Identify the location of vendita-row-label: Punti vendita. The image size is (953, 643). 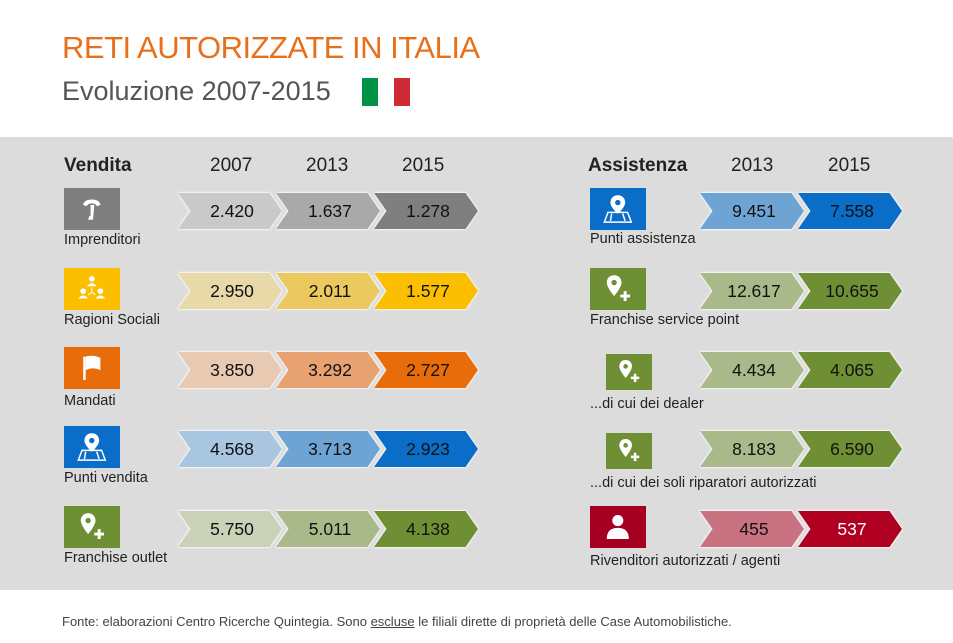
(106, 478).